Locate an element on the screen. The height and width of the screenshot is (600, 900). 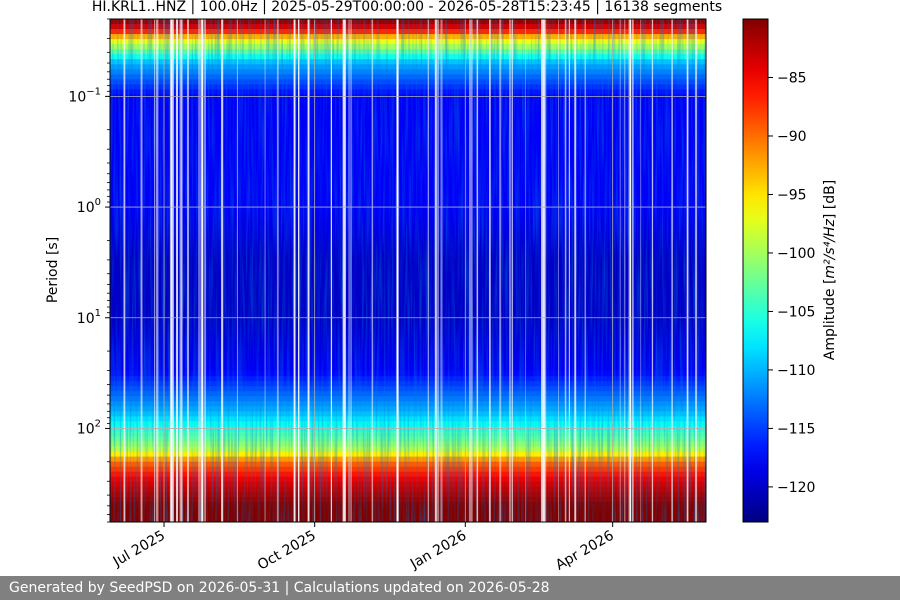
colorbar-tick-label: −100 is located at coordinates (796, 254).